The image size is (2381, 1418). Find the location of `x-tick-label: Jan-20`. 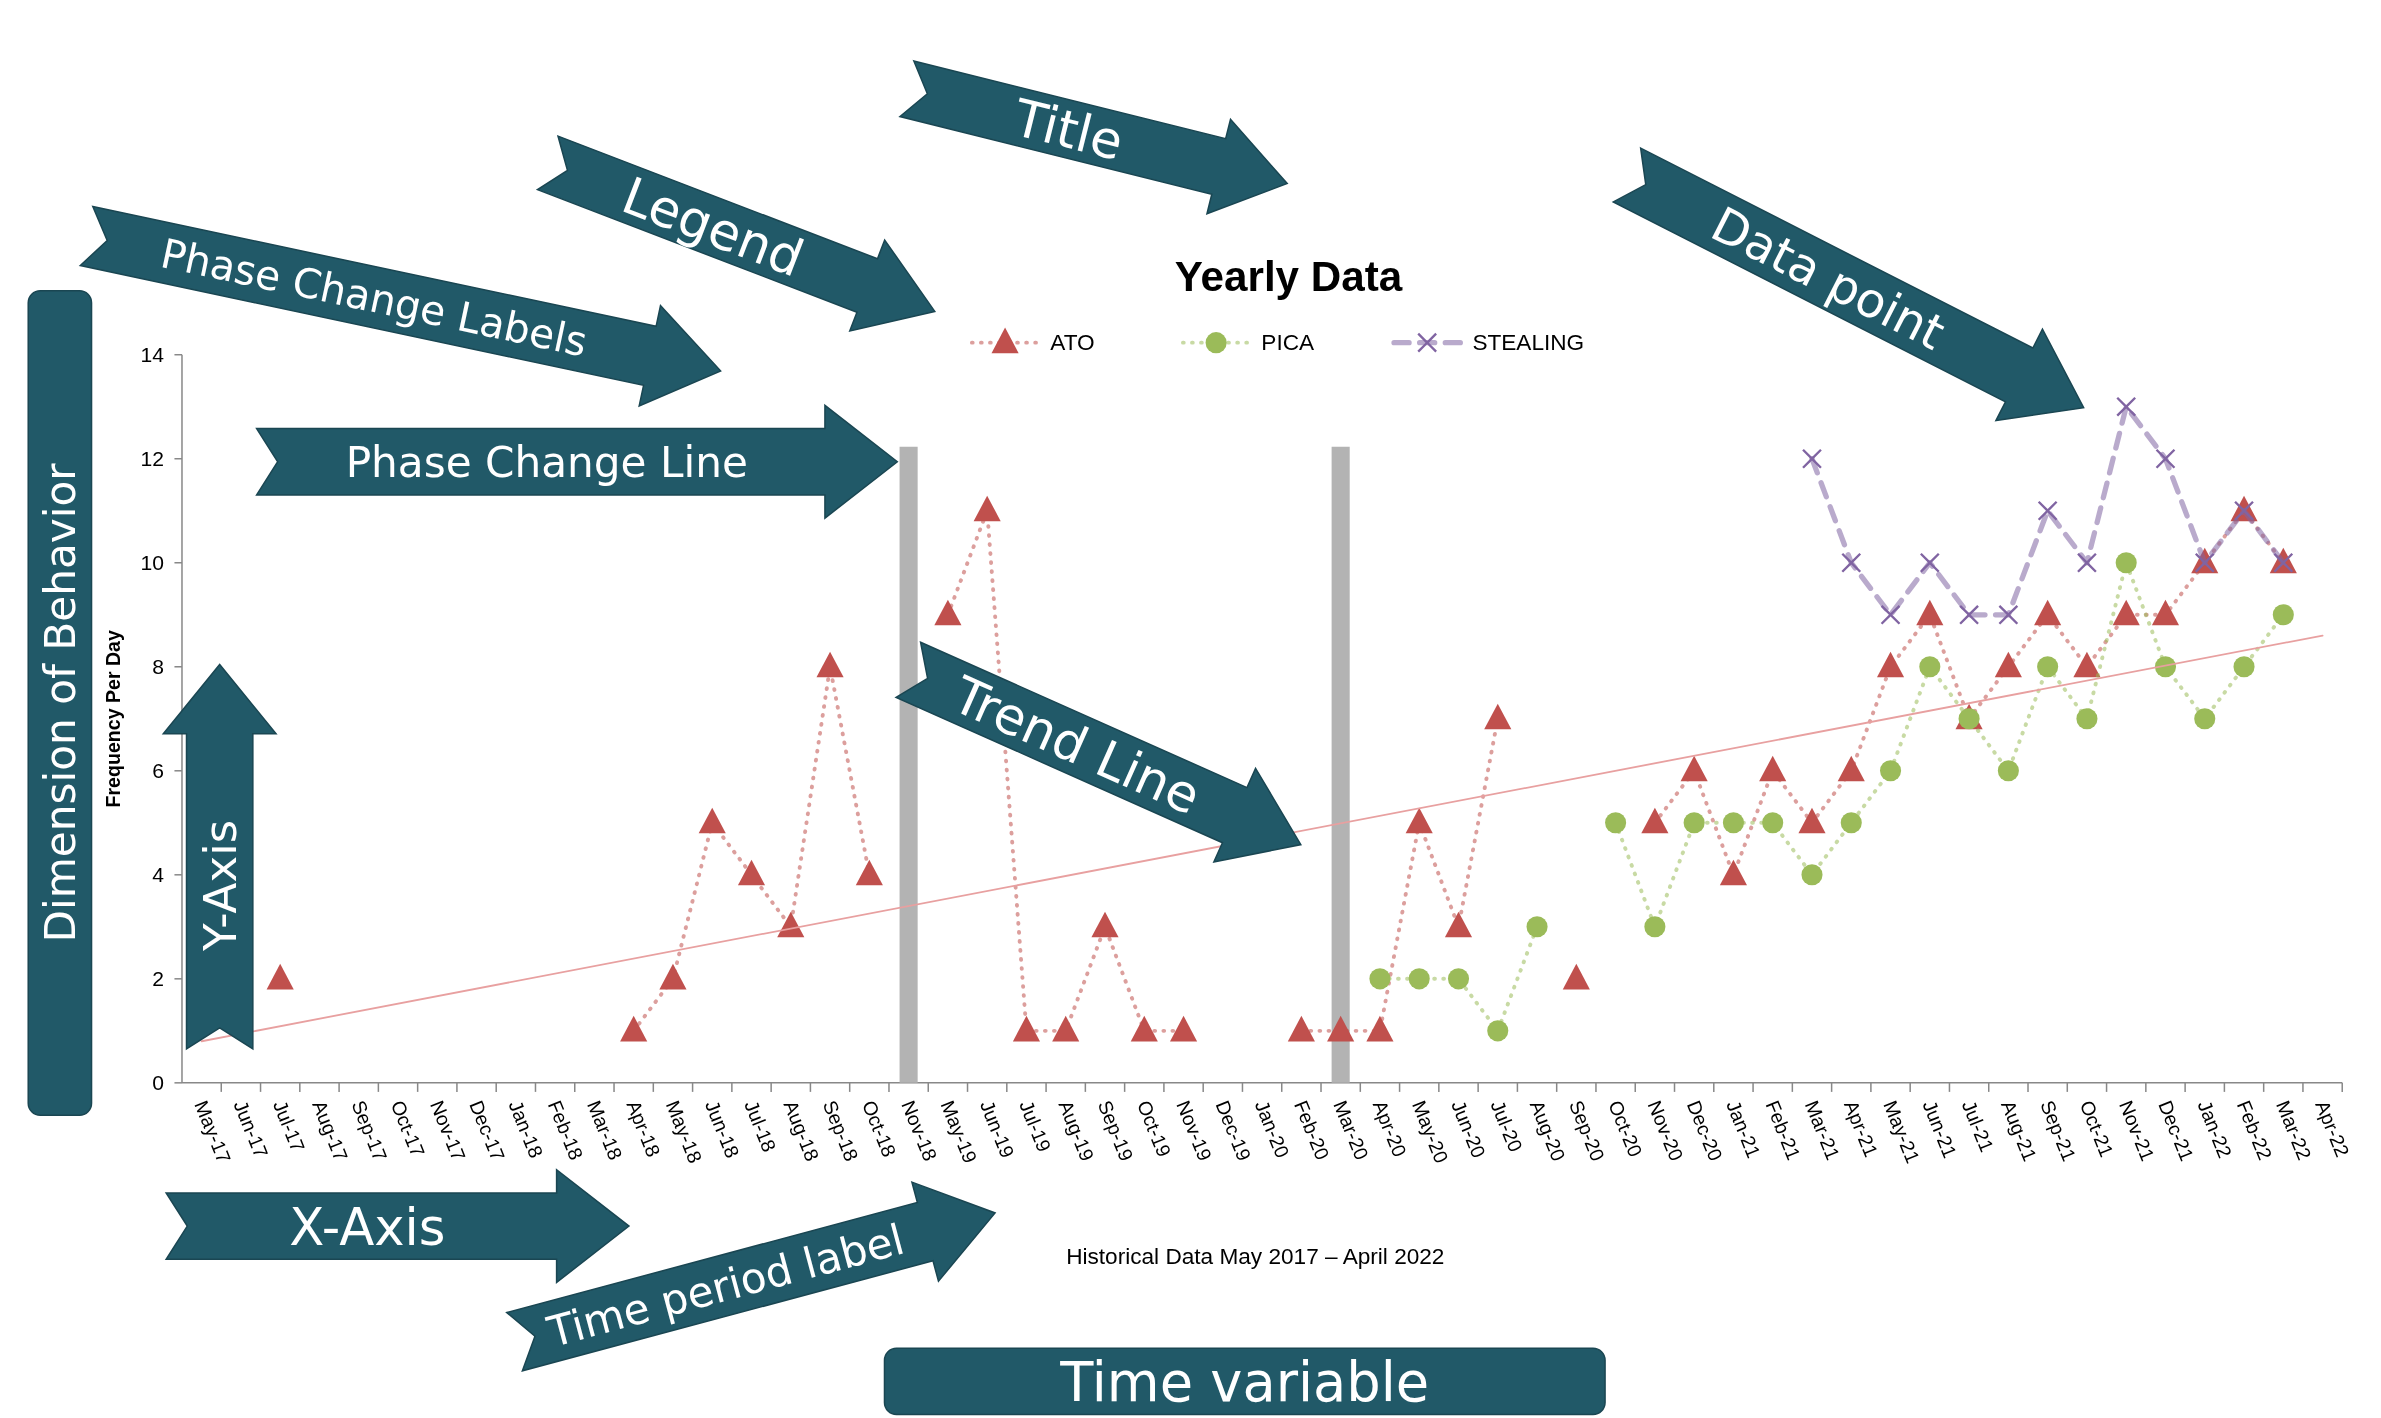

x-tick-label: Jan-20 is located at coordinates (1272, 1129).